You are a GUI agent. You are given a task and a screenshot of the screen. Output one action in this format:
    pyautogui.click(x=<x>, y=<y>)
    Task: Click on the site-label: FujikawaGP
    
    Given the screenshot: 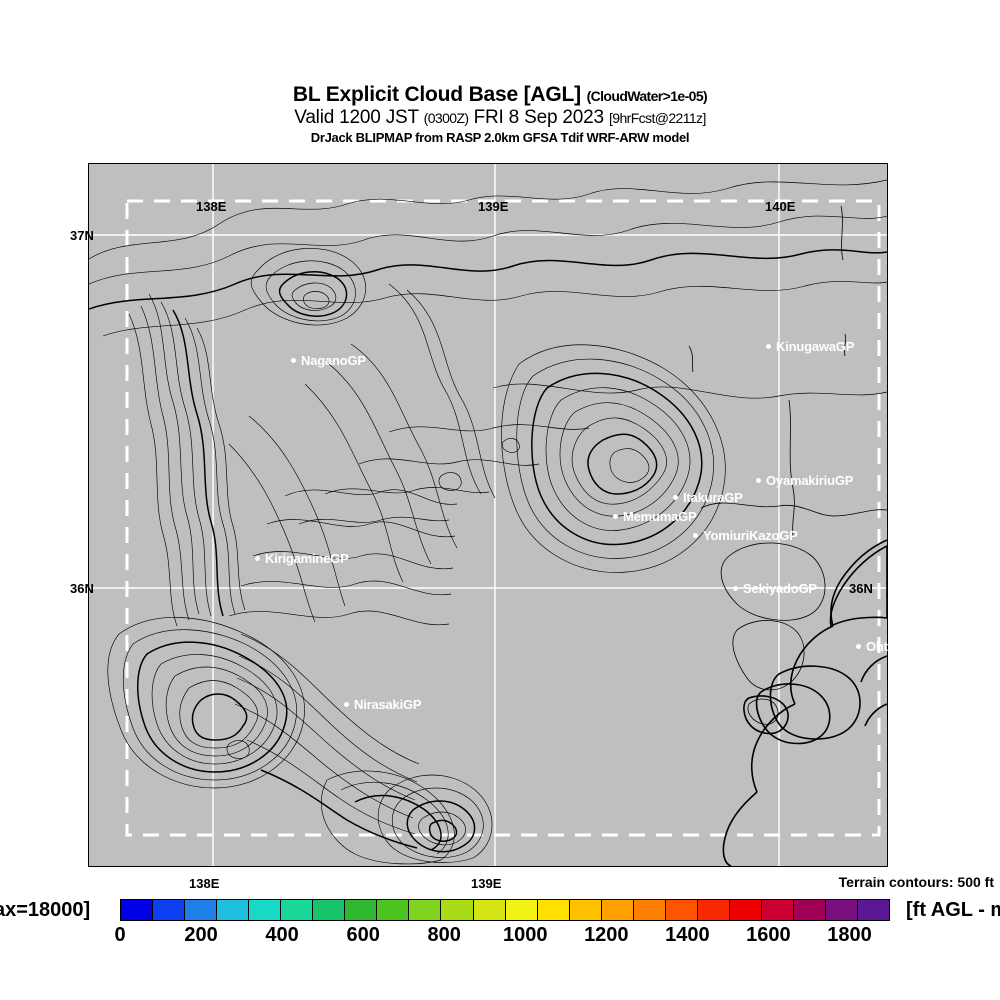 What is the action you would take?
    pyautogui.click(x=432, y=876)
    